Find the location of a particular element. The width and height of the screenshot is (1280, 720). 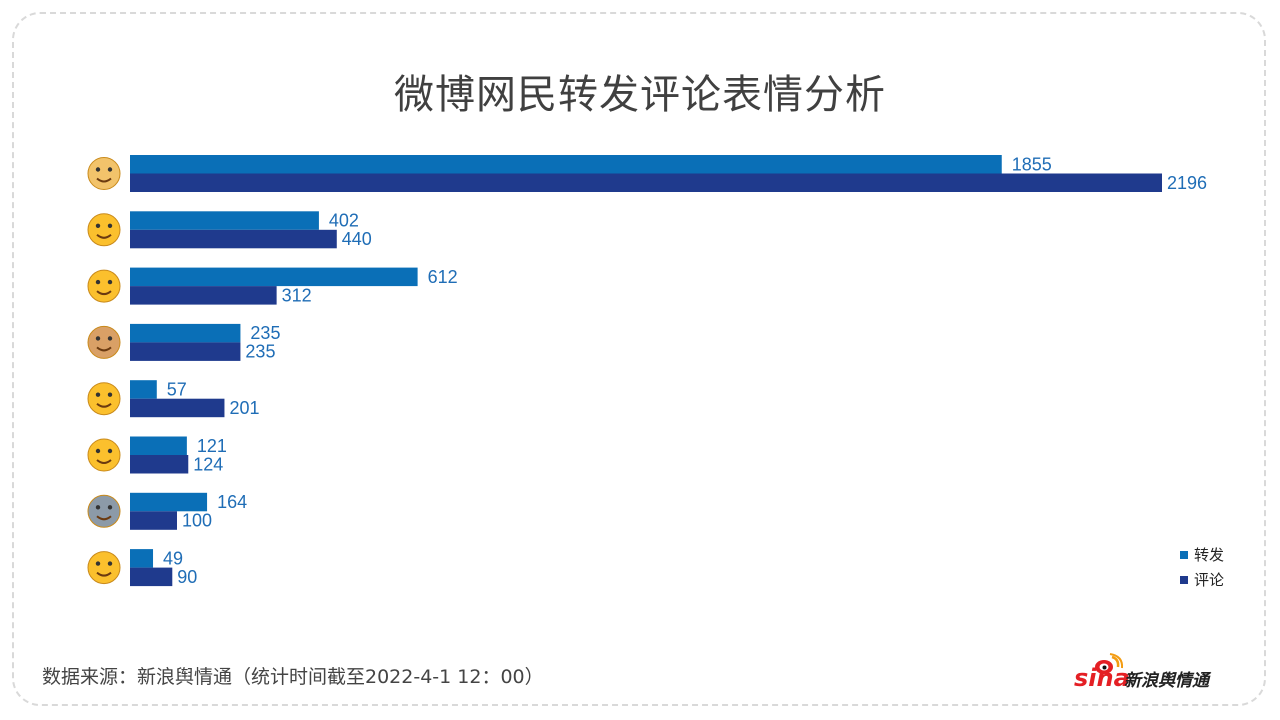

value-label-comment-4: 201 is located at coordinates (244, 408).